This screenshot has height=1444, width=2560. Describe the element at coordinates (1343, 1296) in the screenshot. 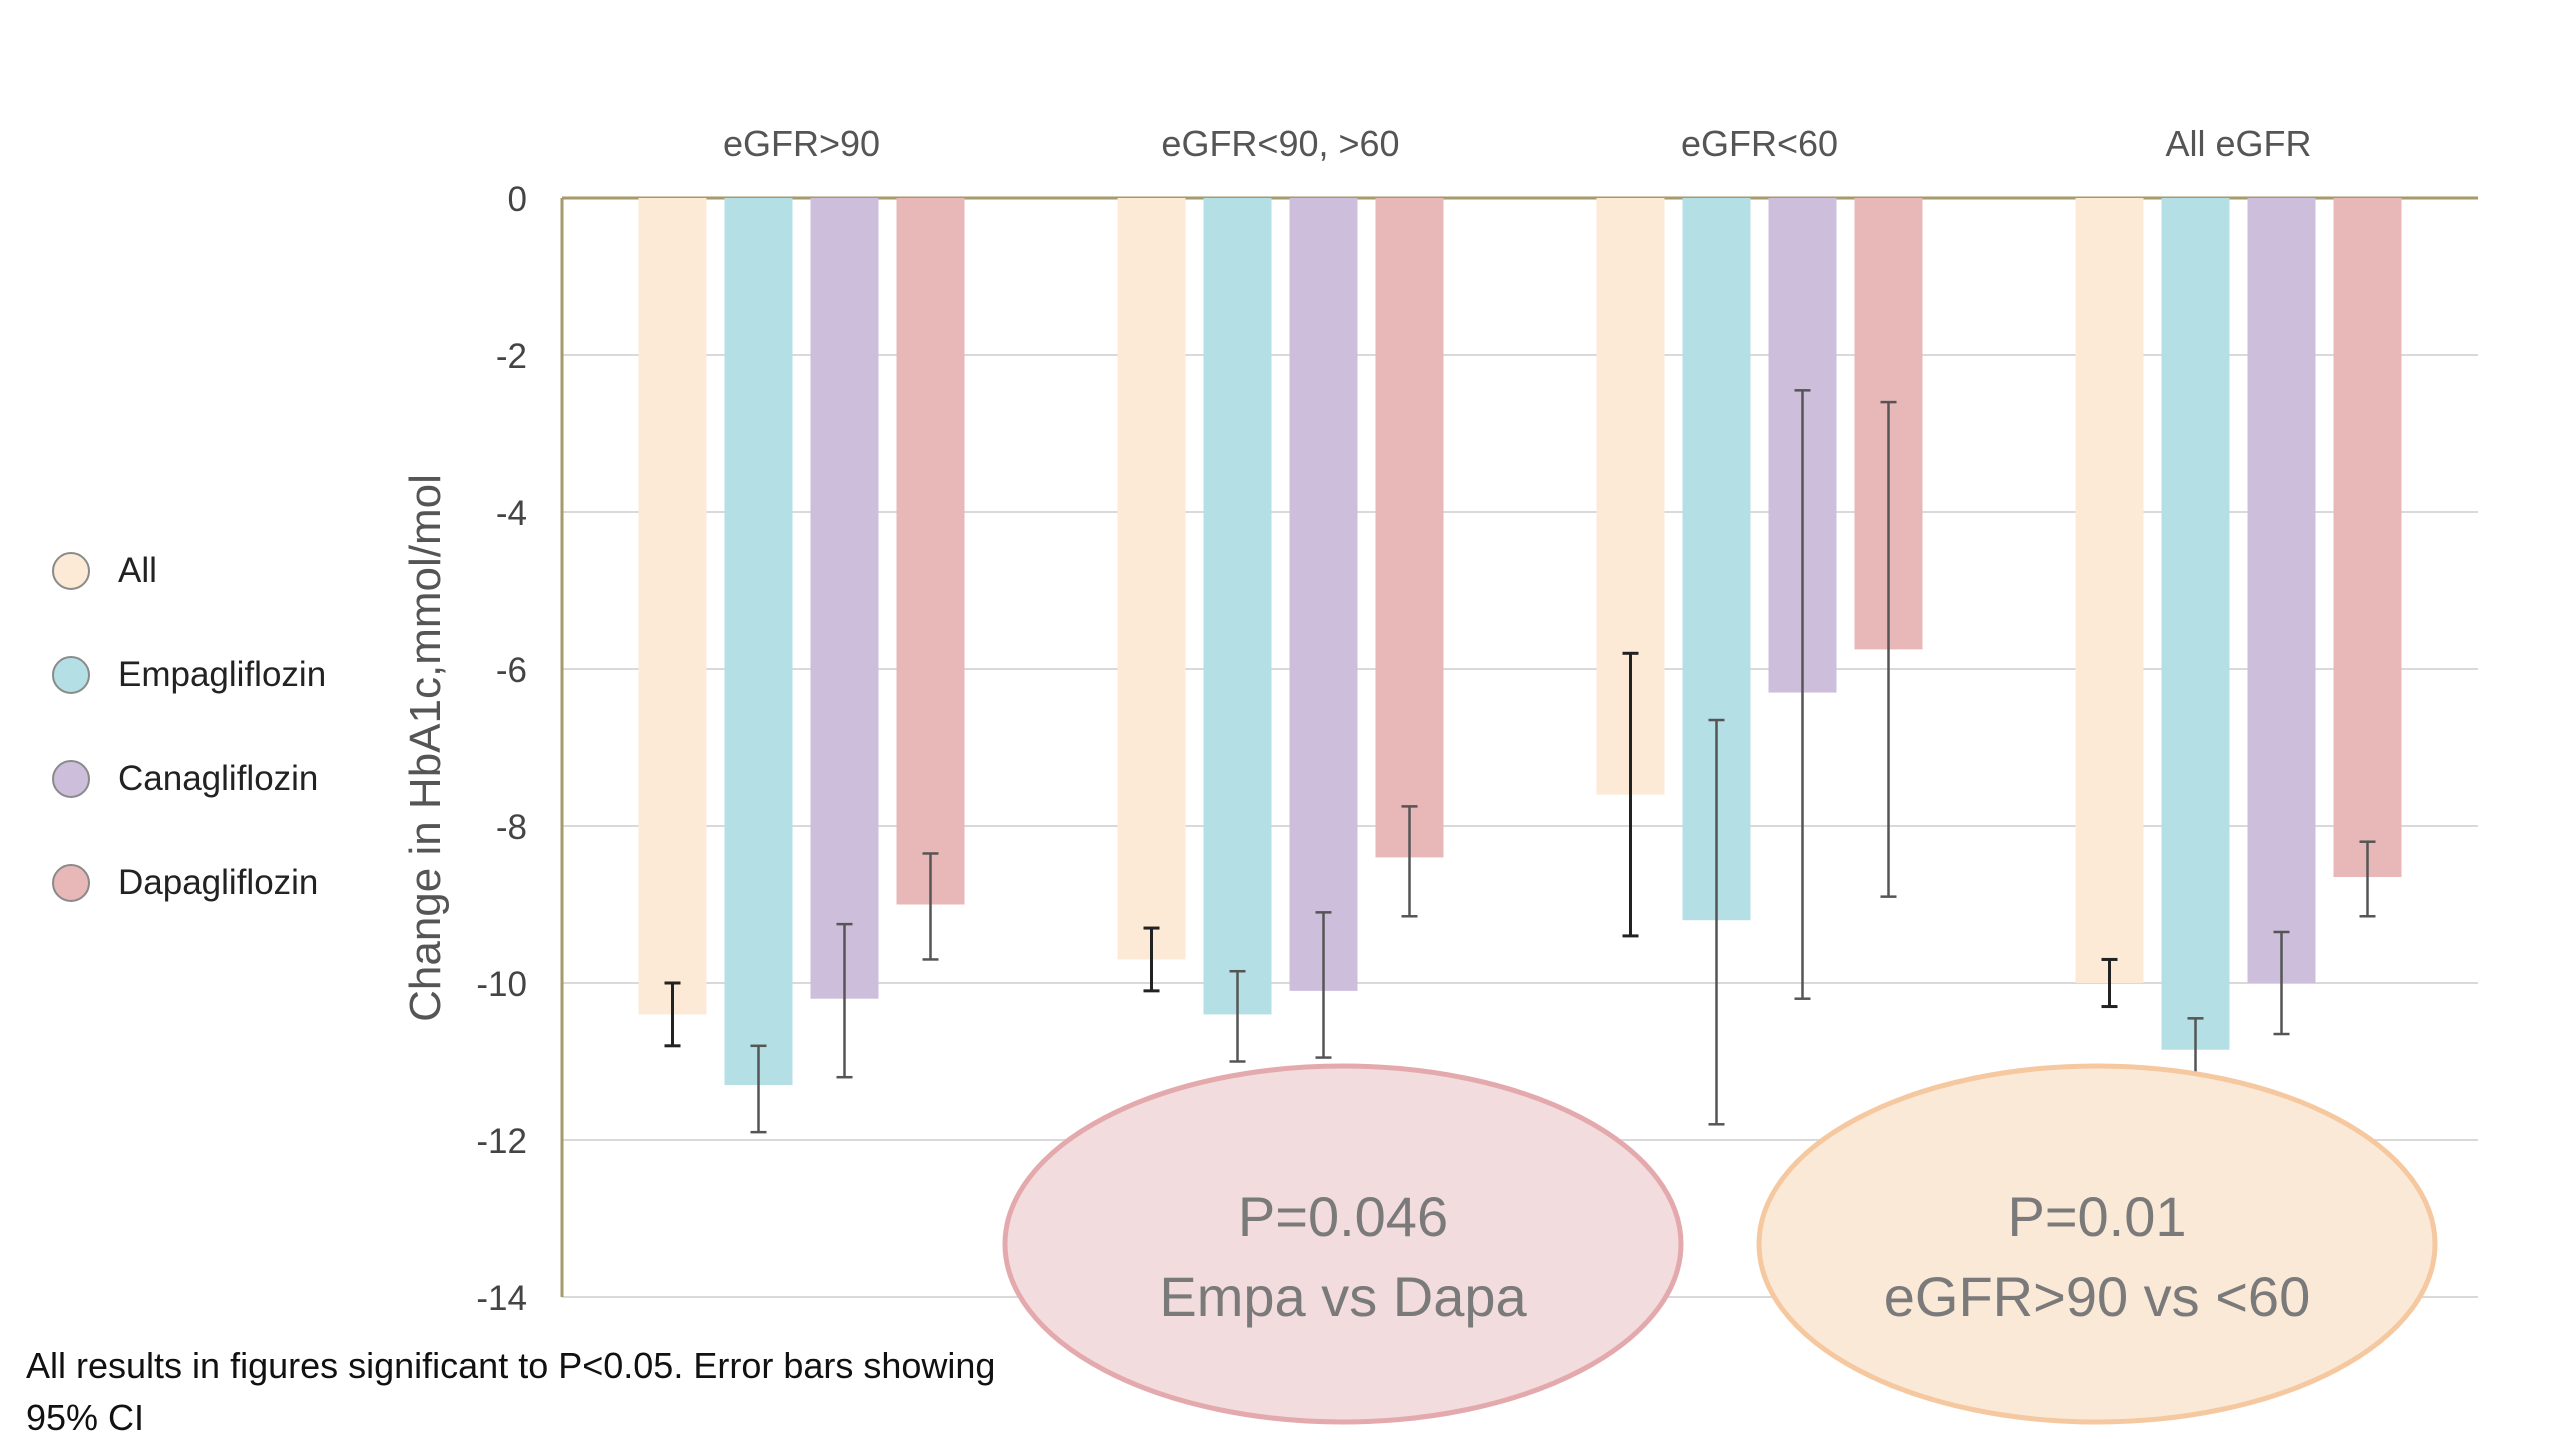

I see `annotation-comparison: Empa vs Dapa` at that location.